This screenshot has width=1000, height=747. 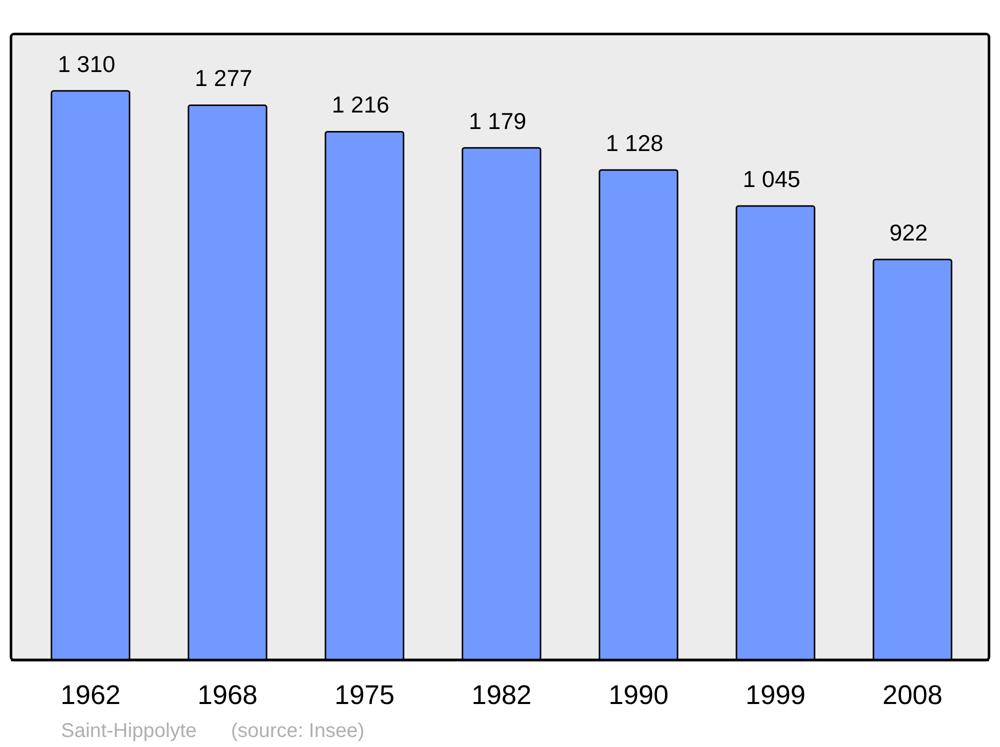 What do you see at coordinates (364, 695) in the screenshot?
I see `x-tick-label: 1975` at bounding box center [364, 695].